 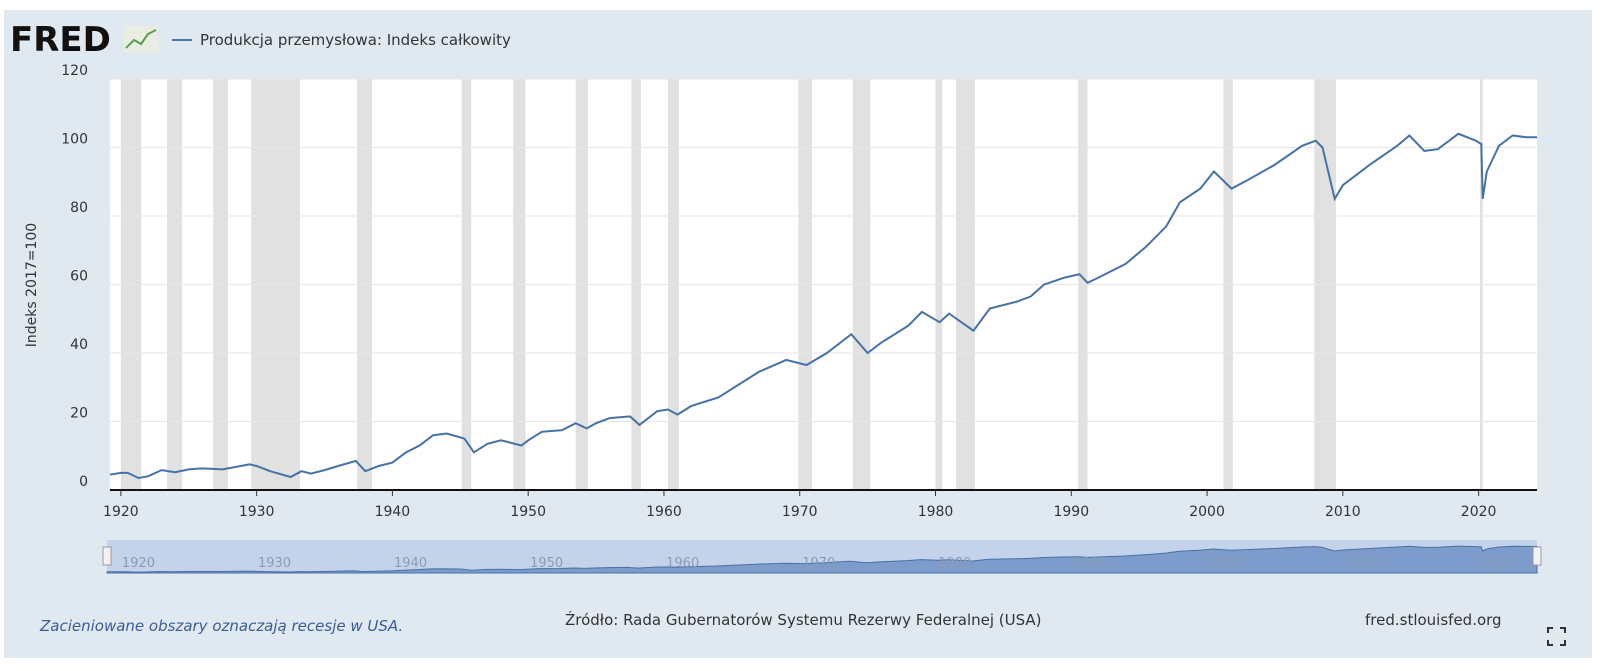 I want to click on navigator-label: 2010, so click(x=1362, y=563).